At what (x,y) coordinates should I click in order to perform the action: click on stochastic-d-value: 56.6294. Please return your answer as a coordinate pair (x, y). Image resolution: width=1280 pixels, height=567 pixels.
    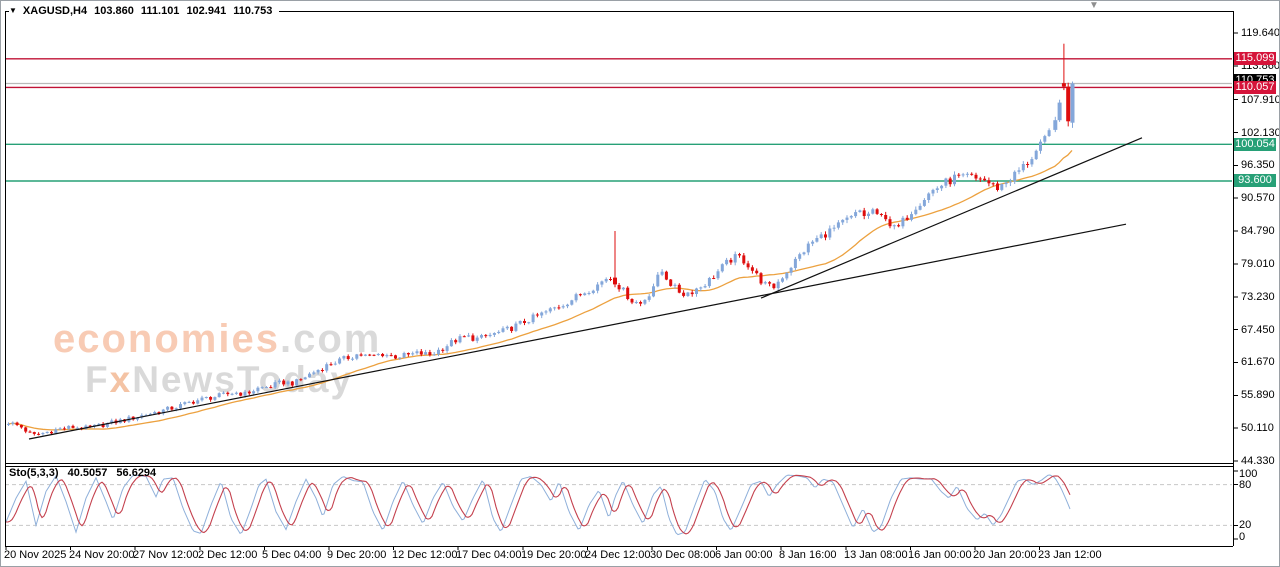
    Looking at the image, I should click on (136, 473).